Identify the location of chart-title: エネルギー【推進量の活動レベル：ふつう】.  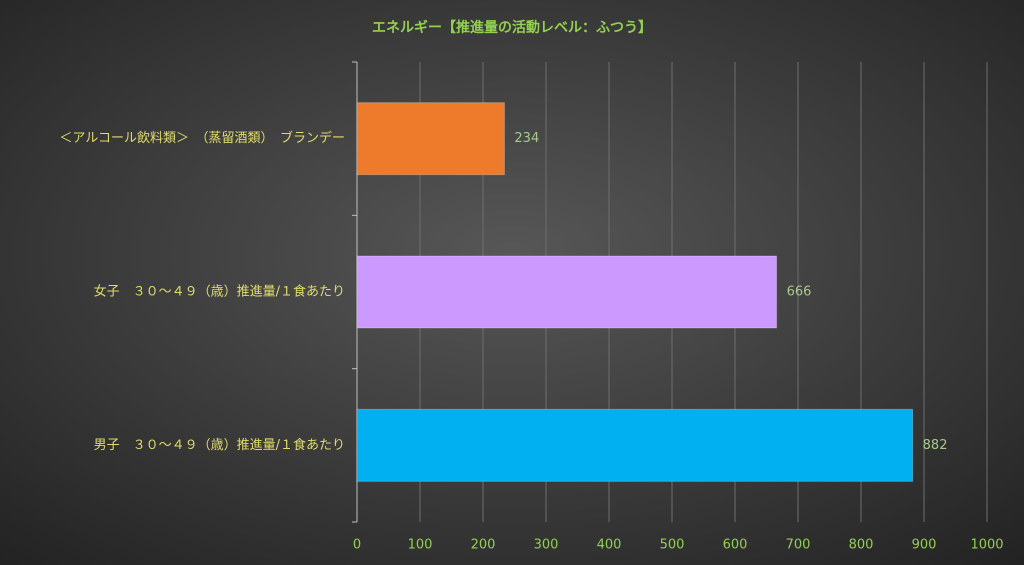
(512, 27).